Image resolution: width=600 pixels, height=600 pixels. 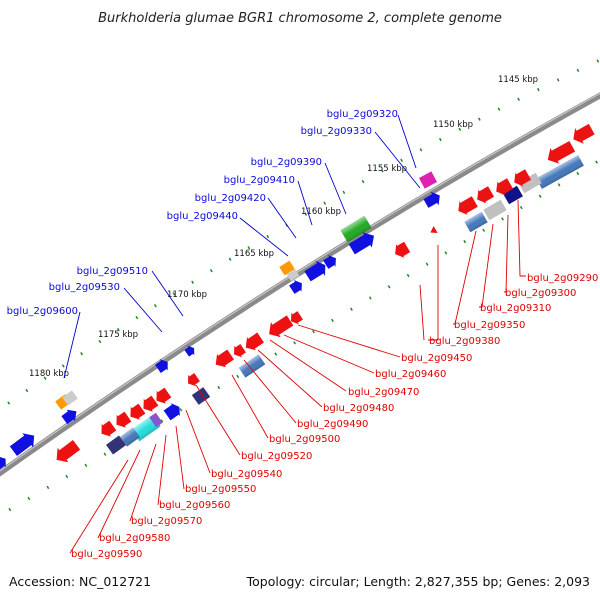 I want to click on gene-label: bglu_2g09480, so click(x=358, y=408).